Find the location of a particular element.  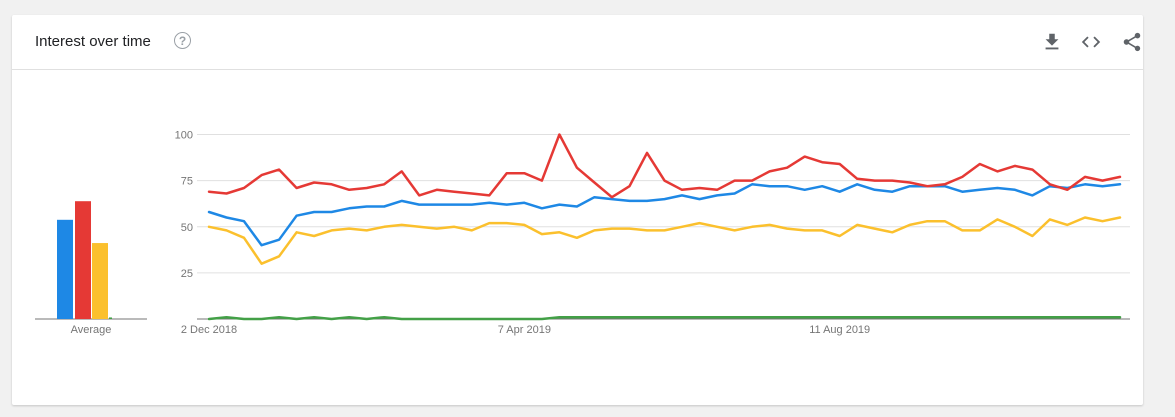

average-label: Average is located at coordinates (91, 330).